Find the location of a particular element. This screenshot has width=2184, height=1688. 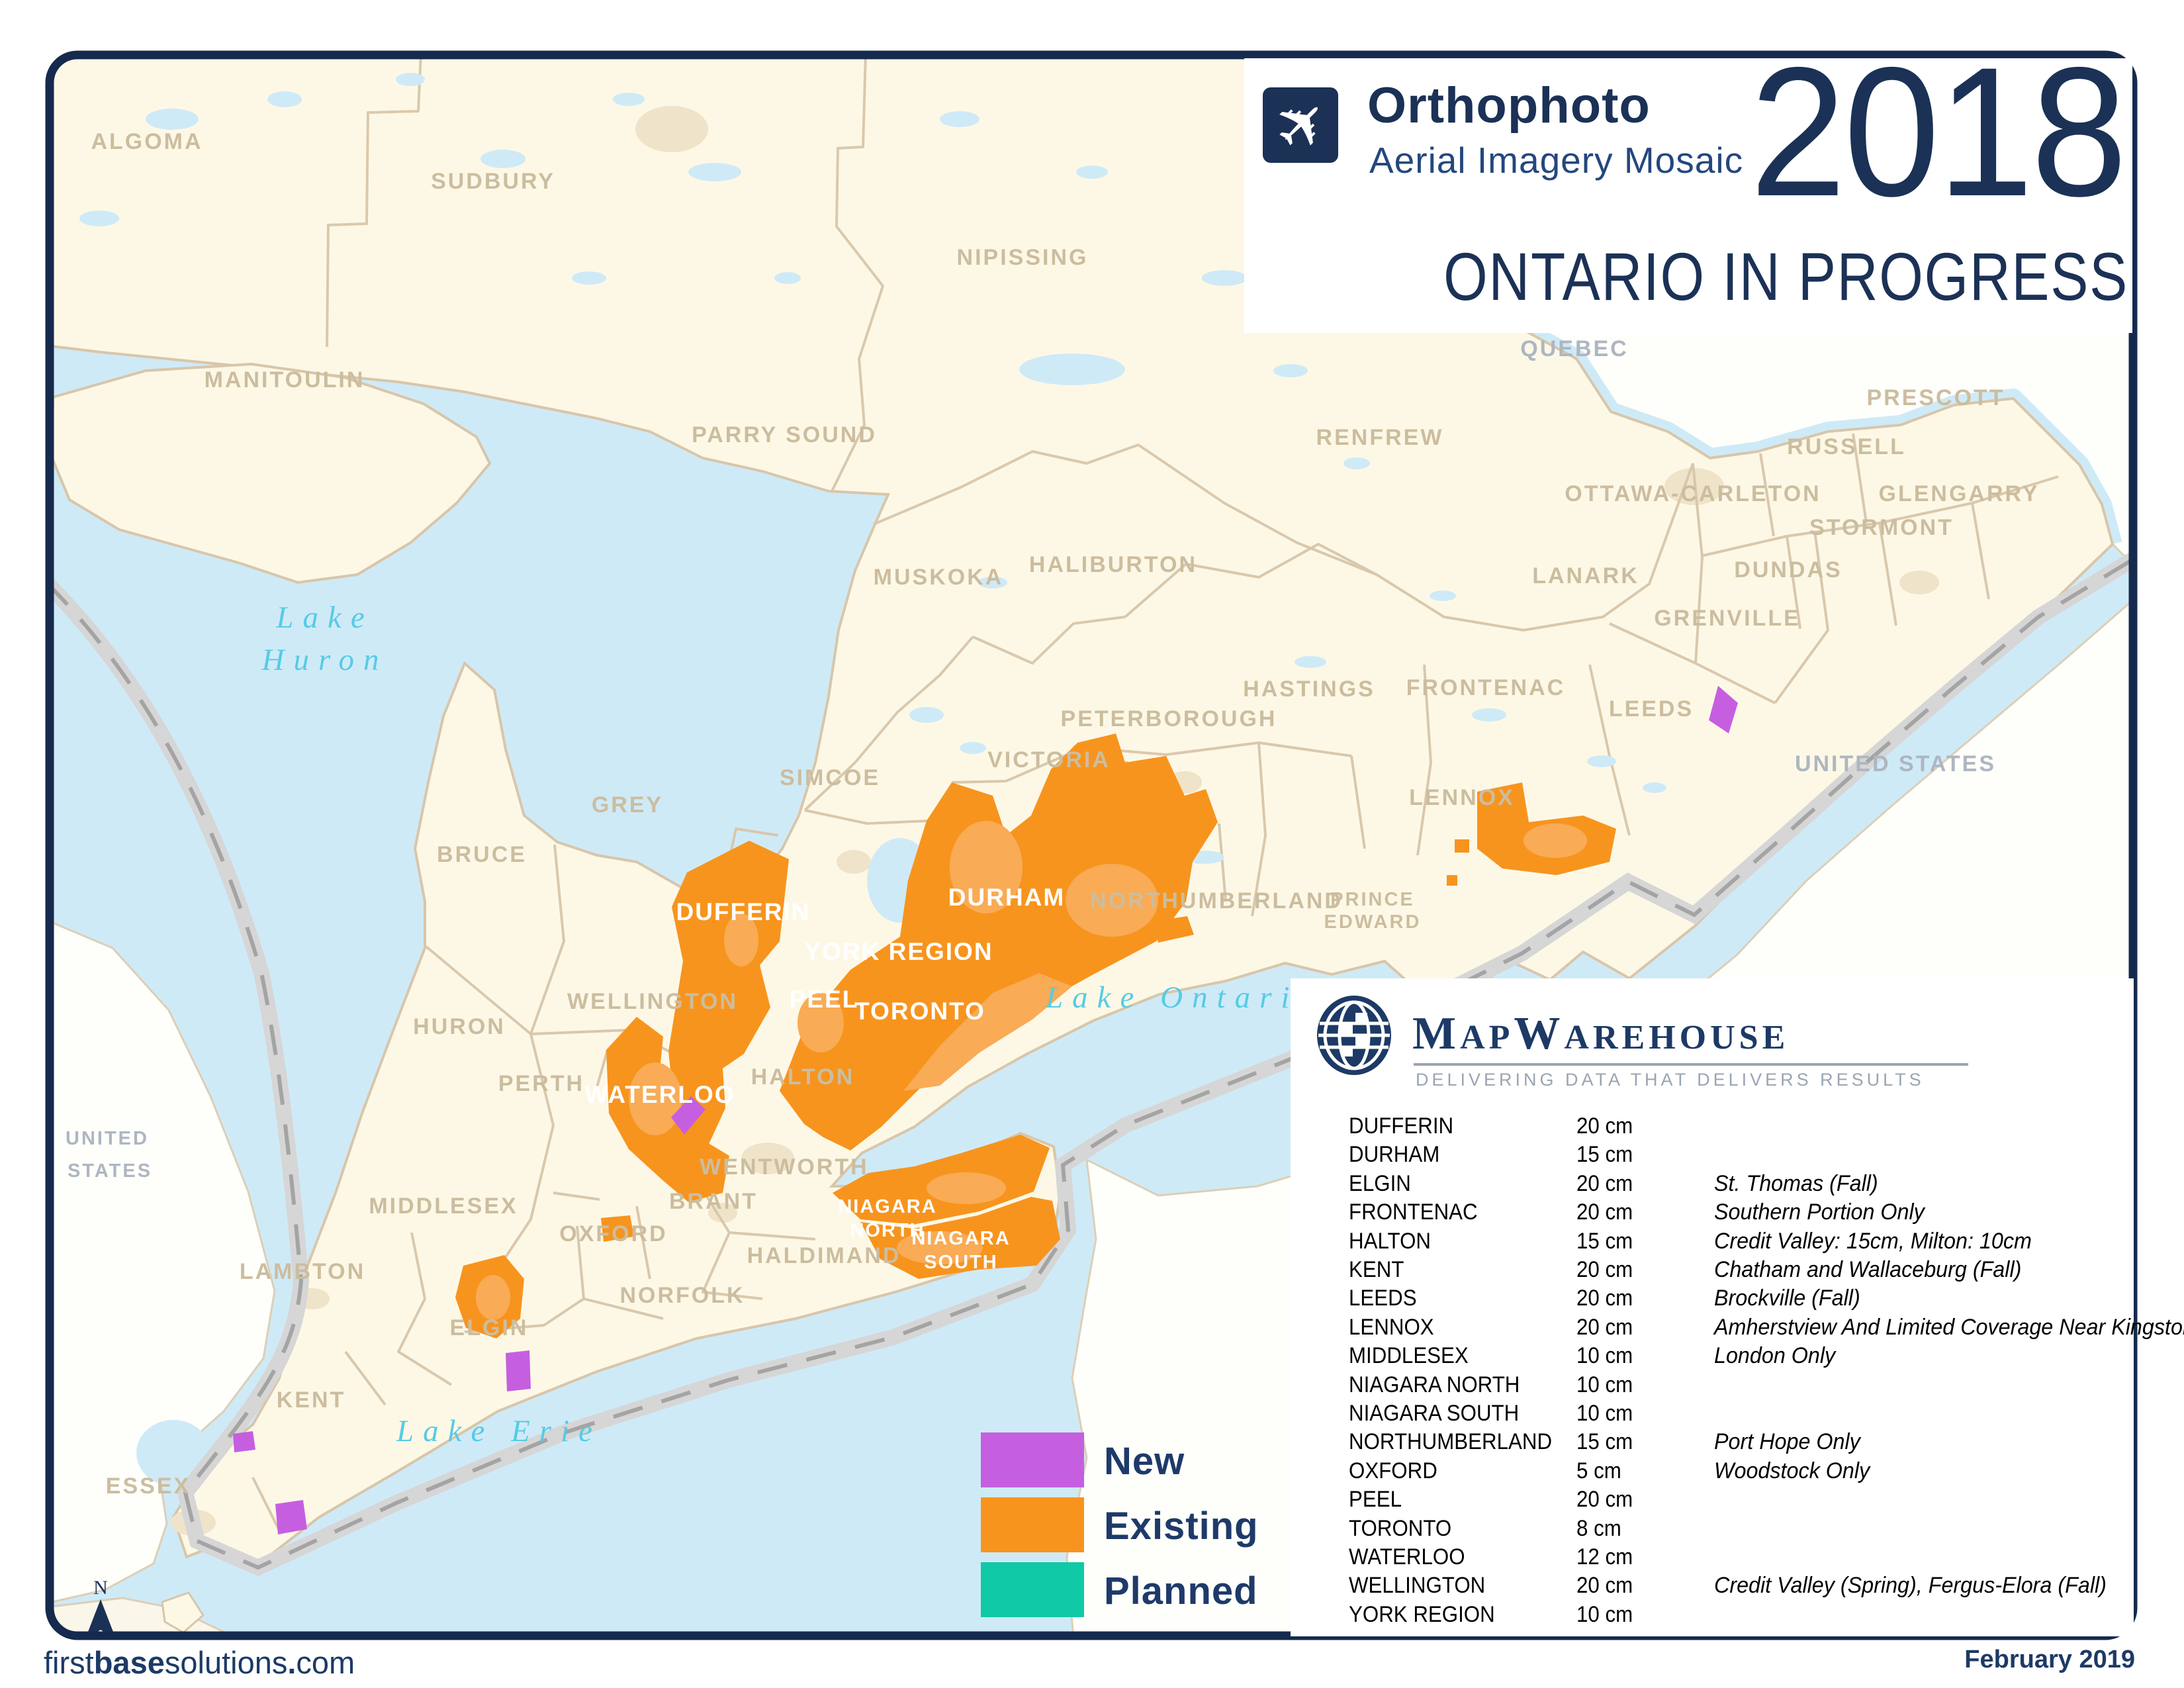

page-title: ONTARIO IN PROGRESS is located at coordinates (1786, 276).